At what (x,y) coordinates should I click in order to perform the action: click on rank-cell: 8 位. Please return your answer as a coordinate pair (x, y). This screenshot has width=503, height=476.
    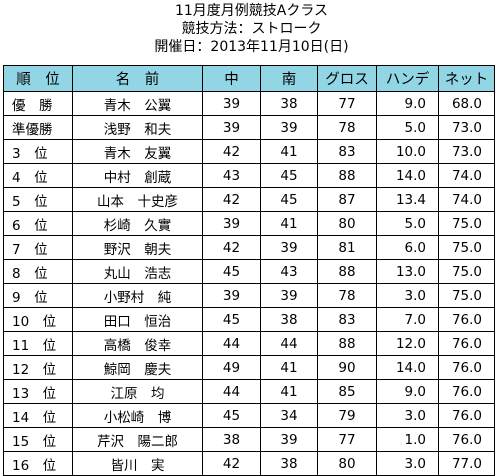
    Looking at the image, I should click on (38, 271).